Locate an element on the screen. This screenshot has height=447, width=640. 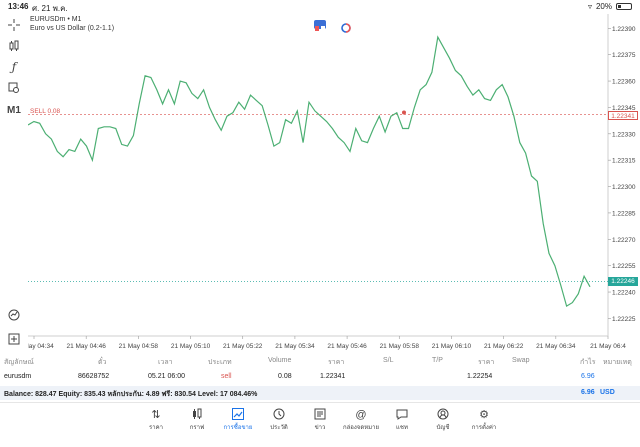
y-tick-label: 1.22330 is located at coordinates (624, 134).